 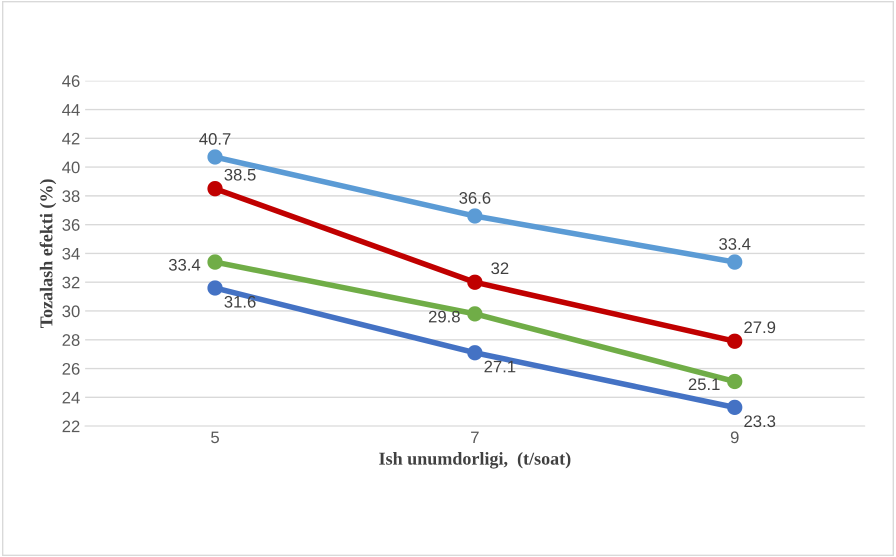 I want to click on data-label: 27.9, so click(x=760, y=327).